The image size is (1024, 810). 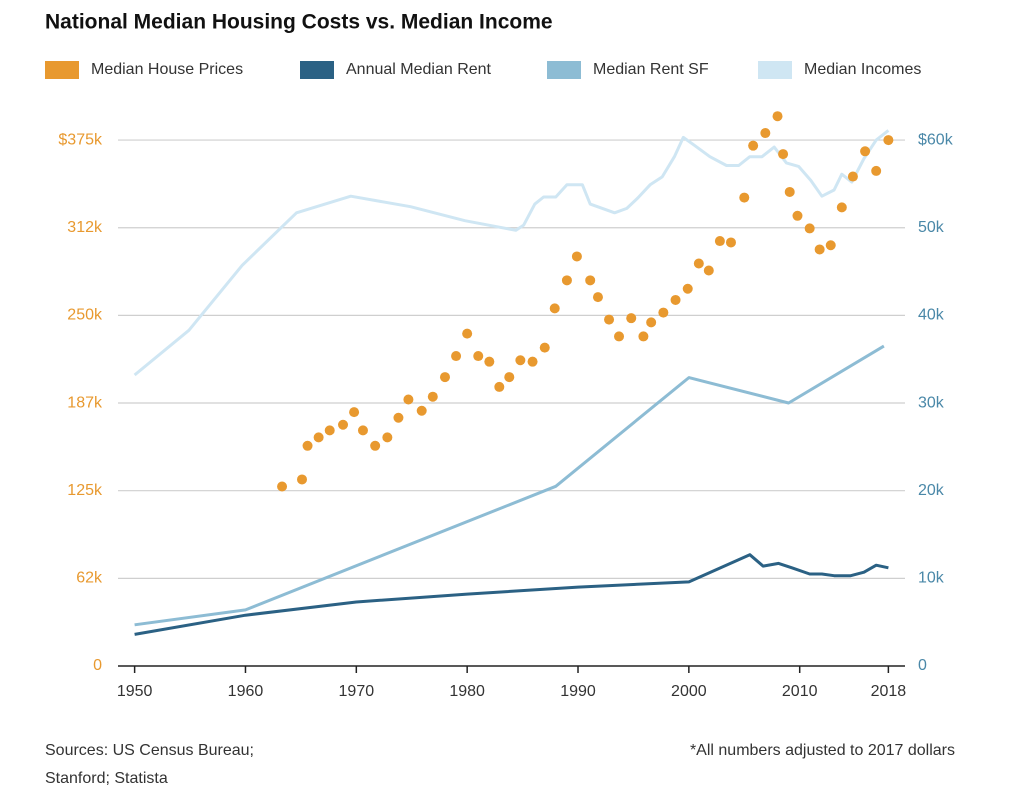 What do you see at coordinates (89, 578) in the screenshot?
I see `y-tick-label: 62k` at bounding box center [89, 578].